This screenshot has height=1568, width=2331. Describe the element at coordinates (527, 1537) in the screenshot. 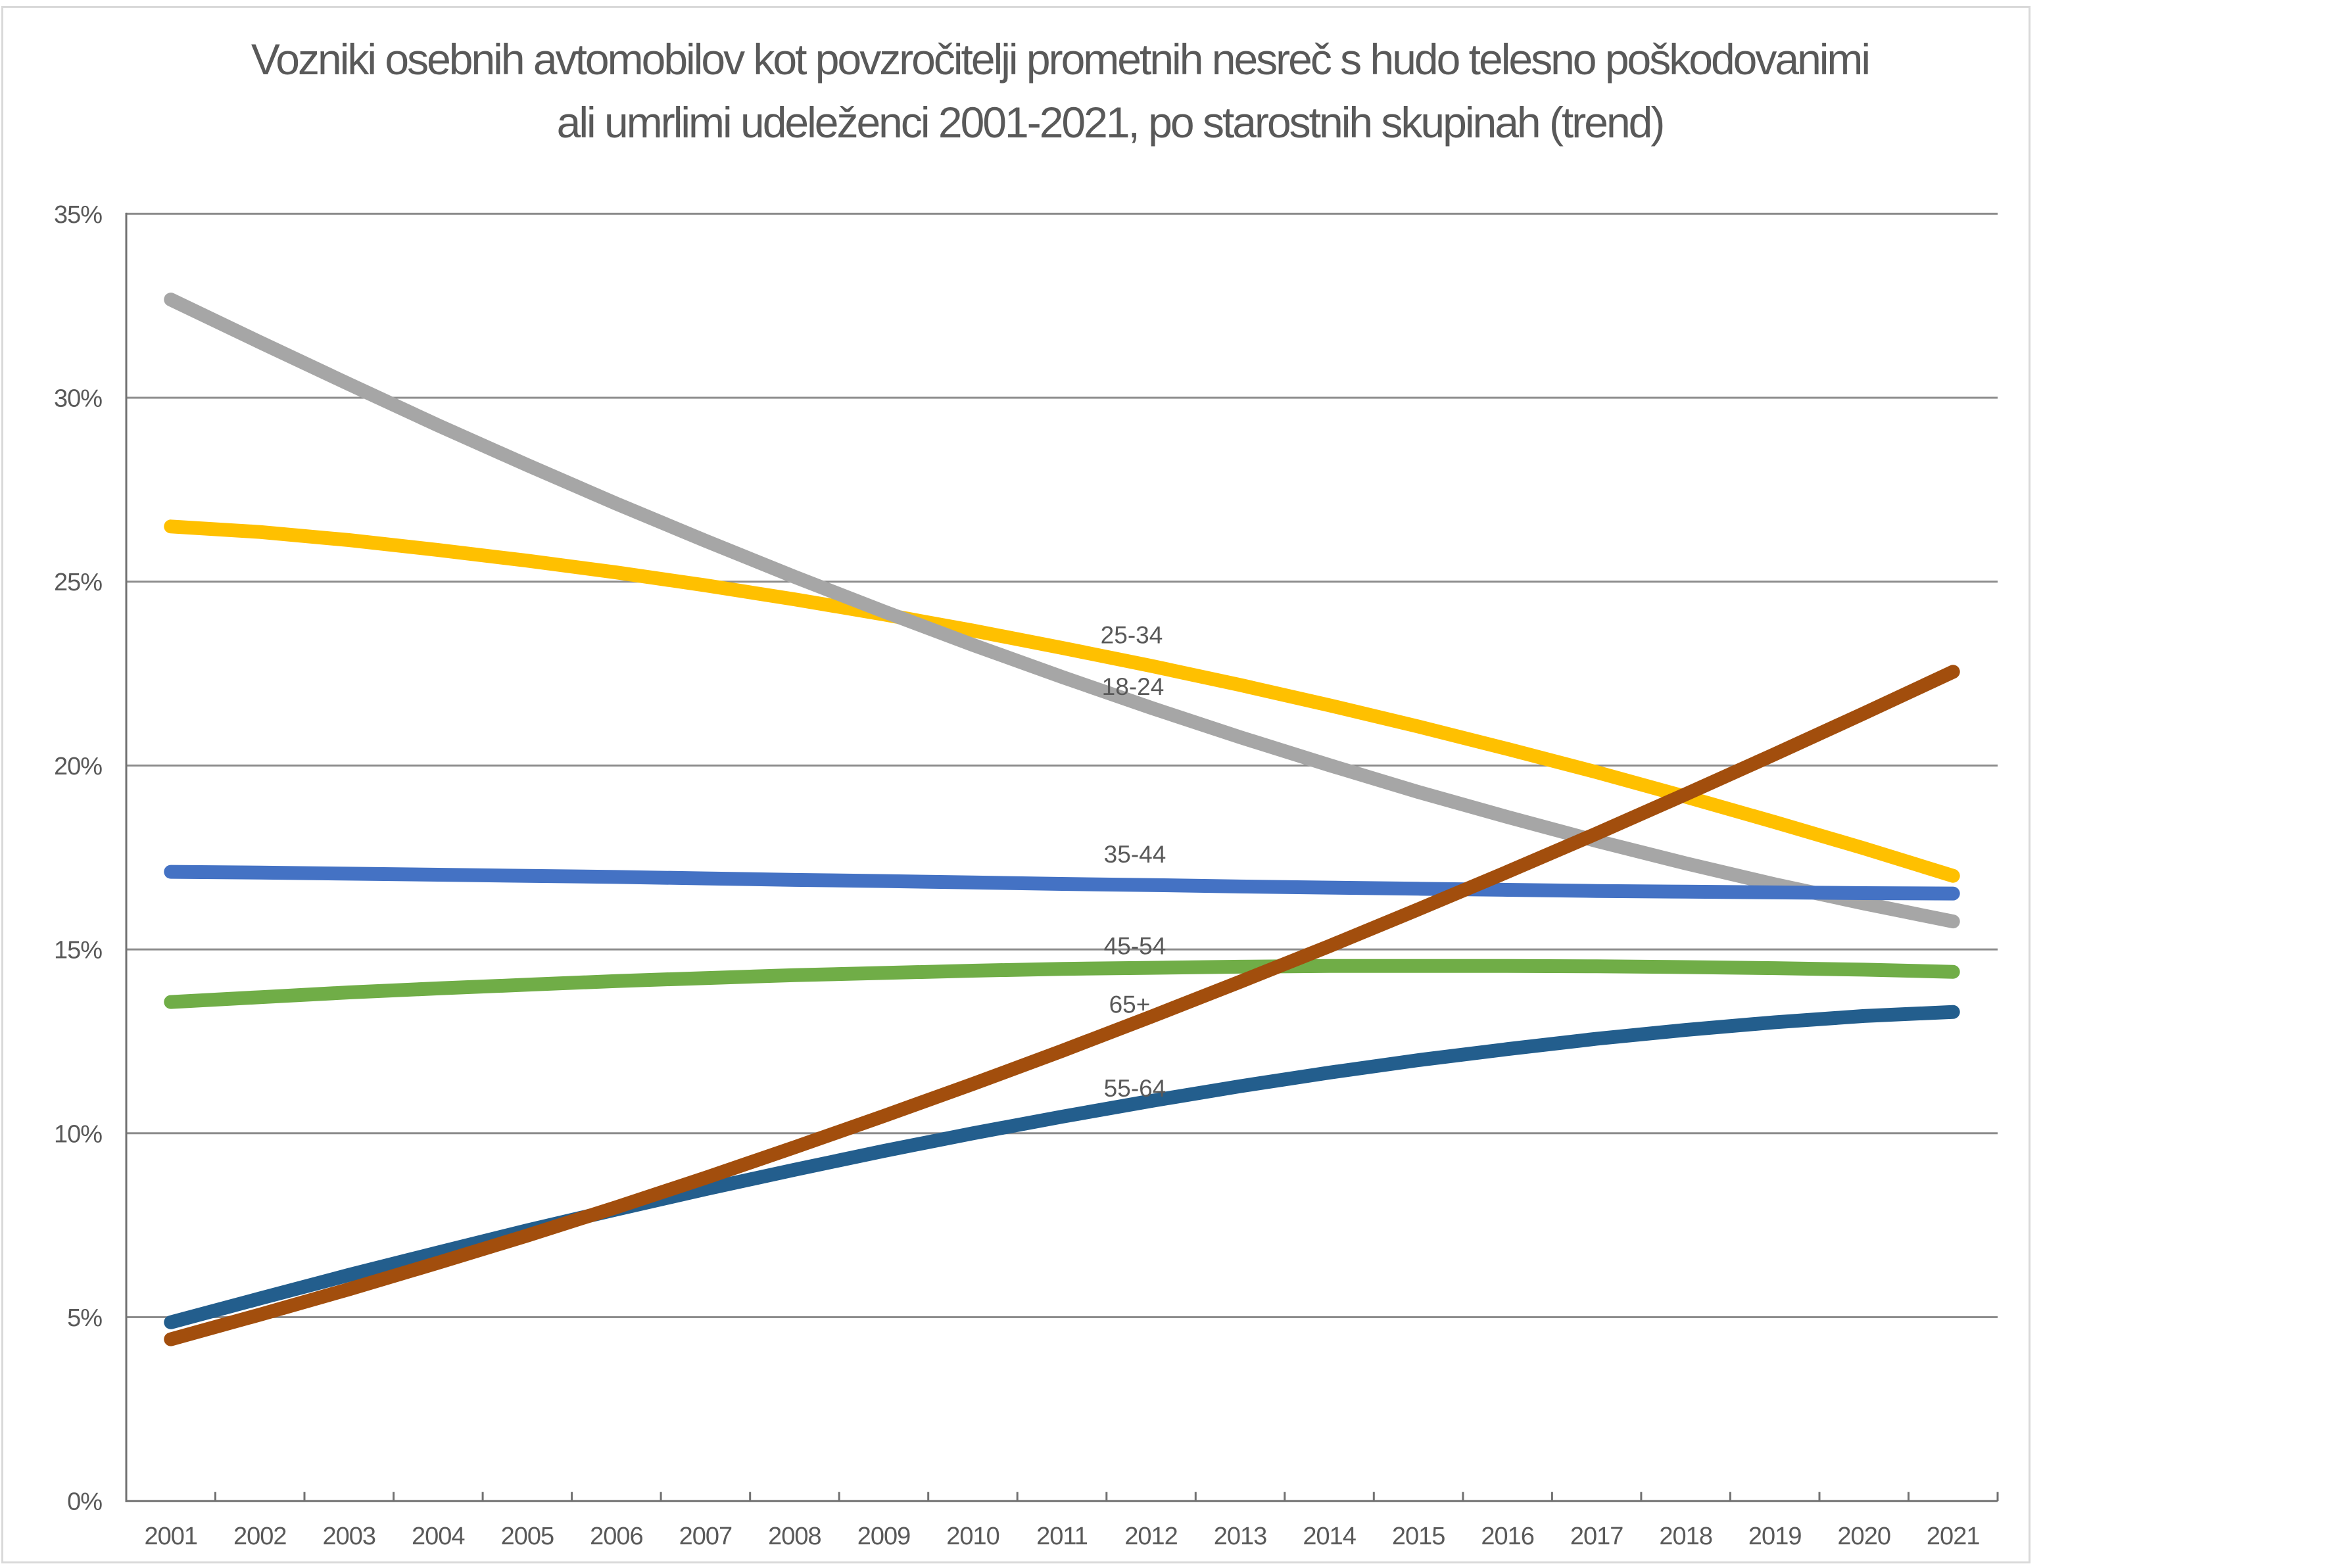

I see `svg-text: 2005` at that location.